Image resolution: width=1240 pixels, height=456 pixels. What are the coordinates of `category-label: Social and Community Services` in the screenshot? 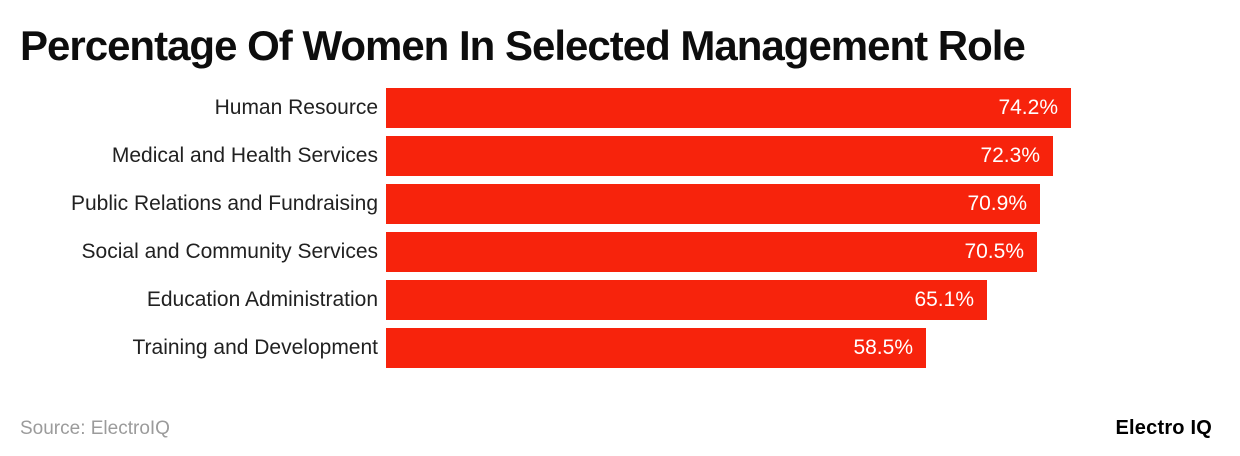 It's located at (229, 251).